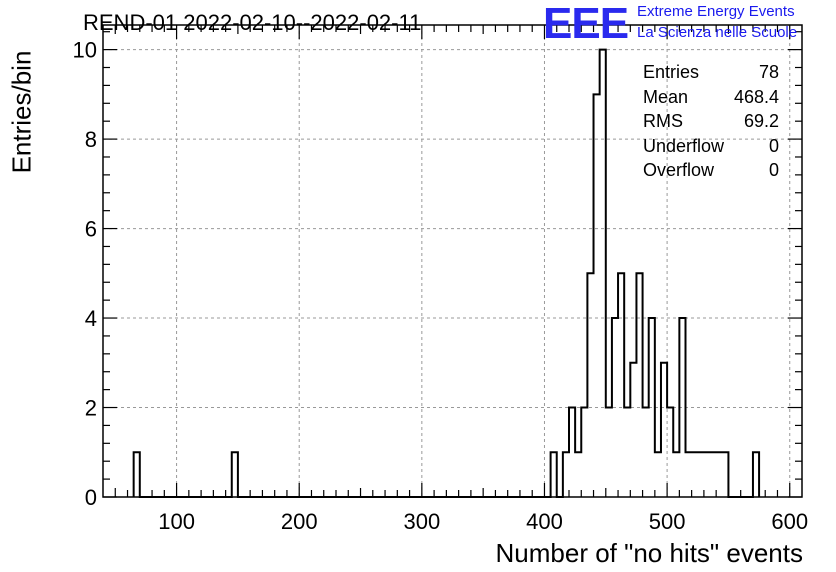 The width and height of the screenshot is (836, 572). I want to click on stat-value: 78, so click(768, 72).